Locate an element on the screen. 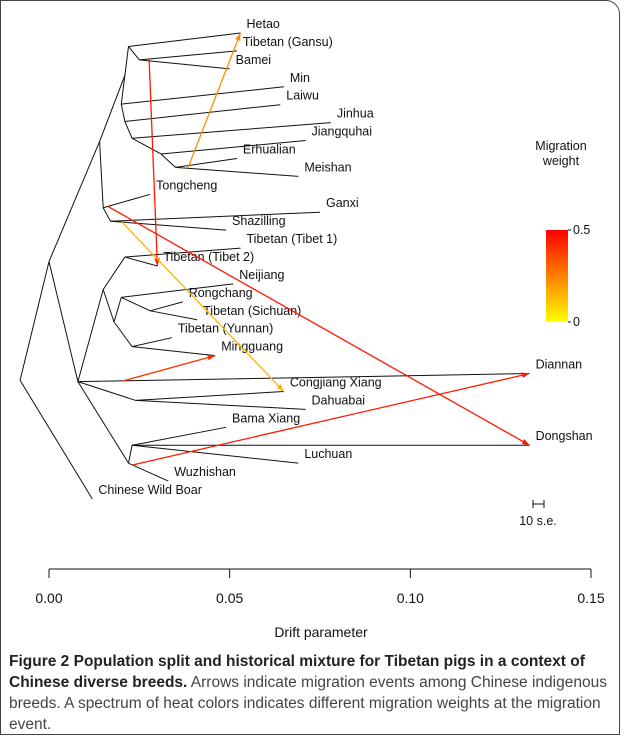 The height and width of the screenshot is (737, 627). scale-bar-label: 10 s.e. is located at coordinates (538, 521).